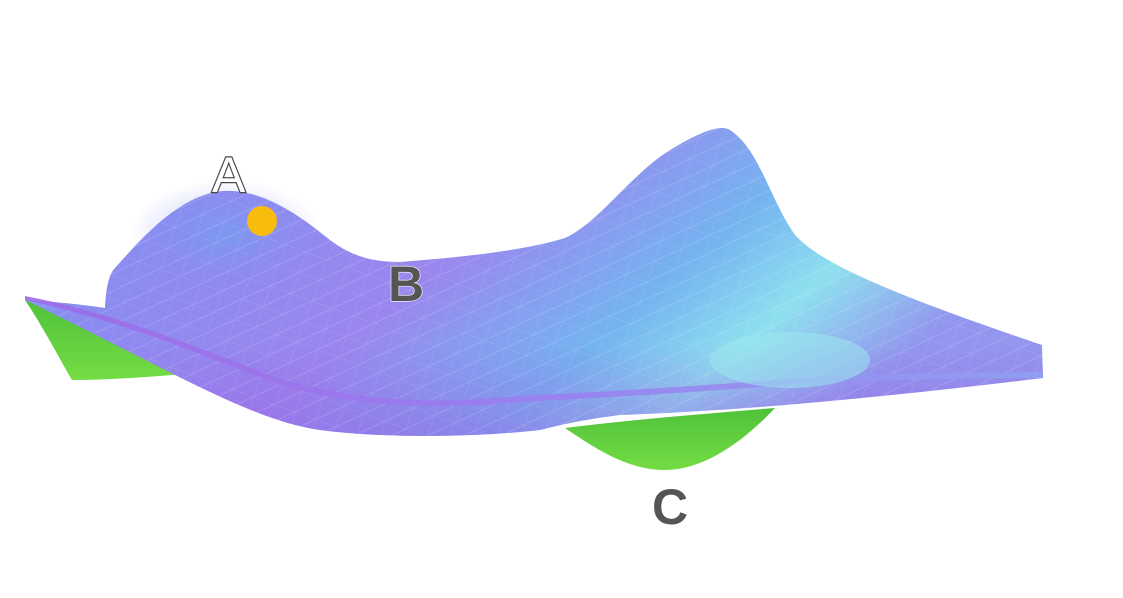  I want to click on label-b: B, so click(406, 284).